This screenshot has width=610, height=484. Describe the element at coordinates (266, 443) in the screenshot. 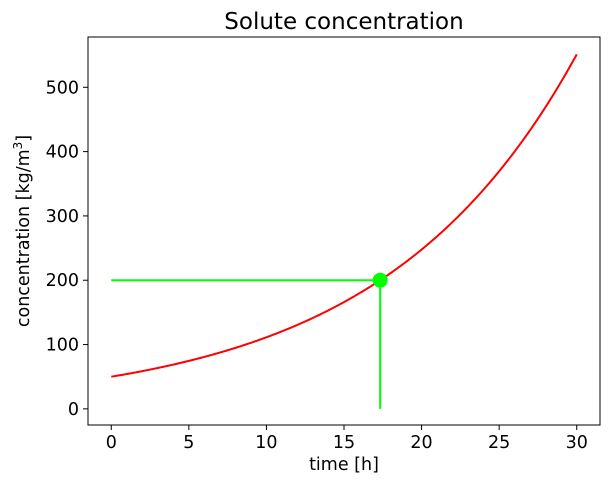

I see `x-tick-label: 10` at that location.